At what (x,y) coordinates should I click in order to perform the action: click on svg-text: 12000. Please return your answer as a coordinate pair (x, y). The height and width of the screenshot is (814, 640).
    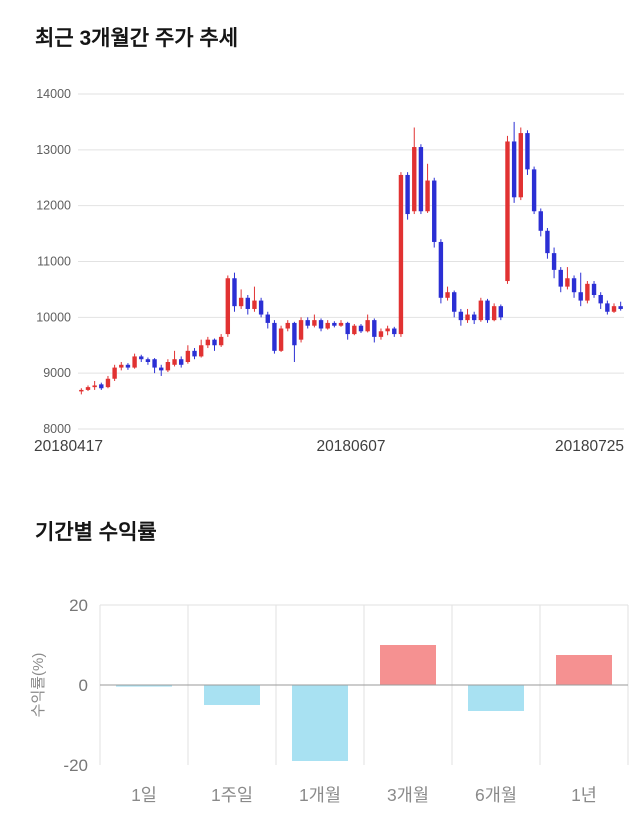
    Looking at the image, I should click on (53, 206).